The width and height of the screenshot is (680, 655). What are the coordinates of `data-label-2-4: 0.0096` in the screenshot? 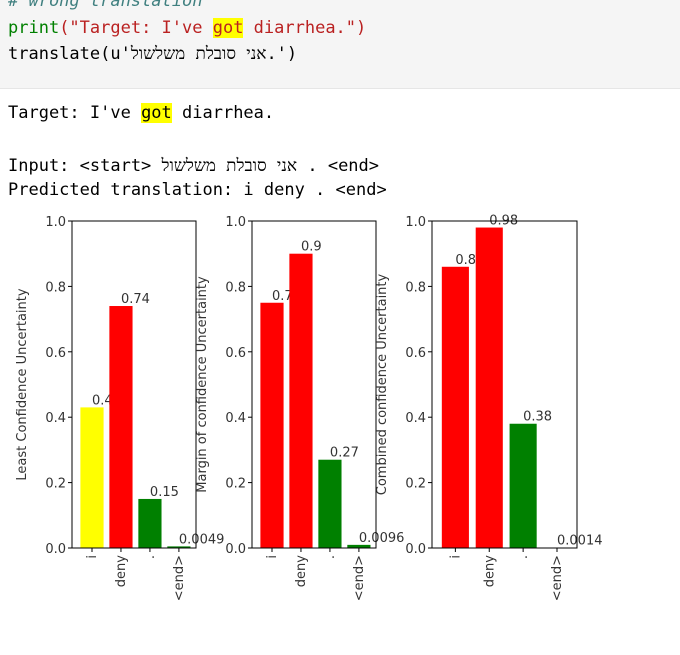 It's located at (382, 538).